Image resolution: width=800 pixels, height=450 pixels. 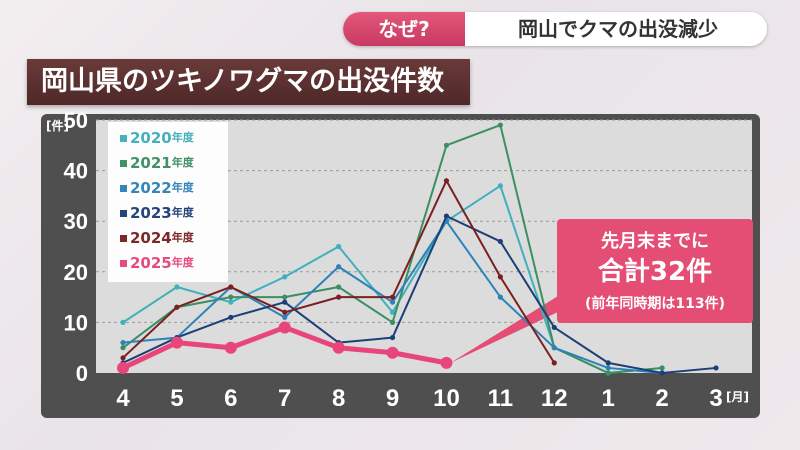 I want to click on legend-item: 2021年度, so click(x=157, y=163).